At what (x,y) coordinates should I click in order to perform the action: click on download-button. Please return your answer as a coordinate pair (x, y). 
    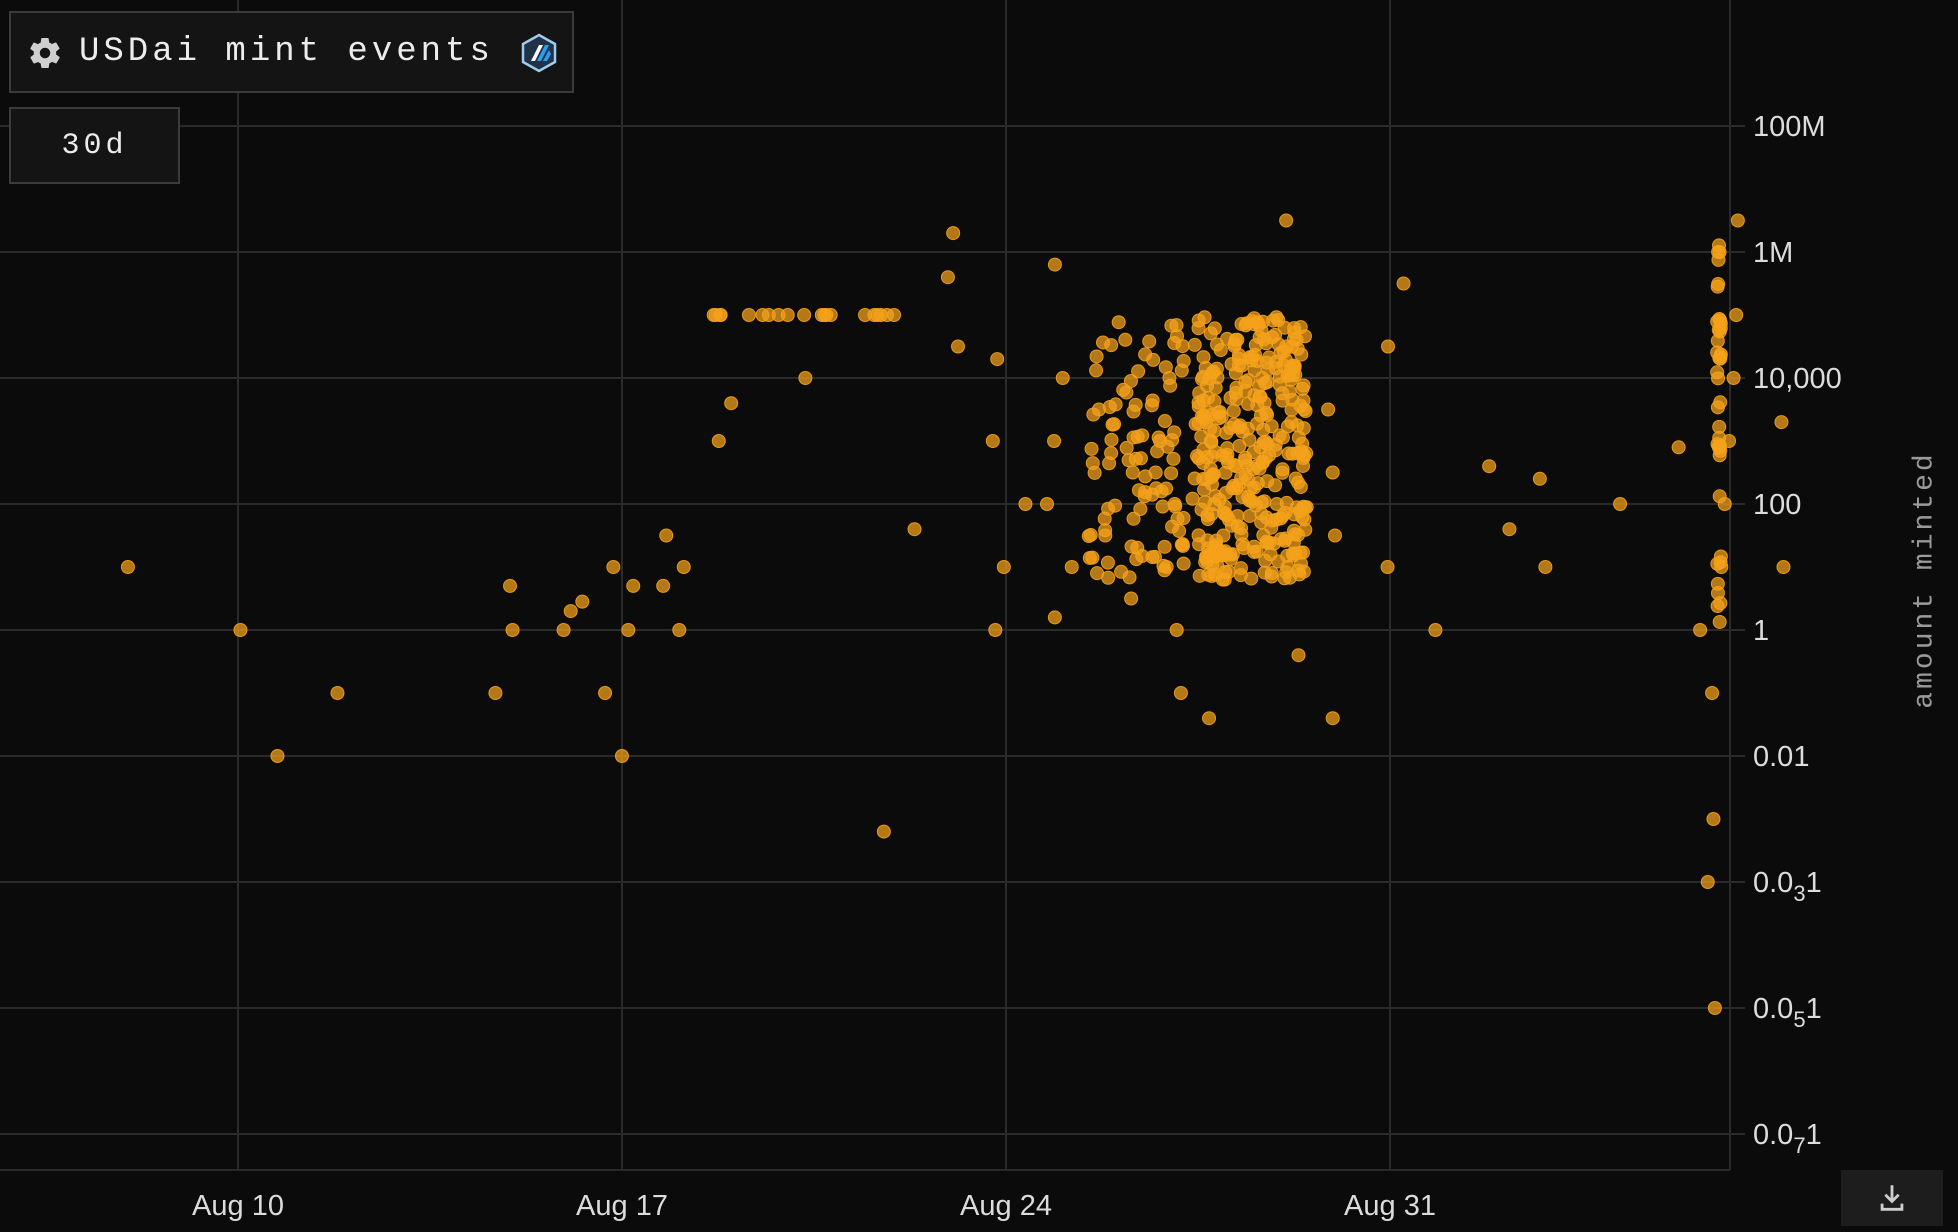
    Looking at the image, I should click on (1892, 1198).